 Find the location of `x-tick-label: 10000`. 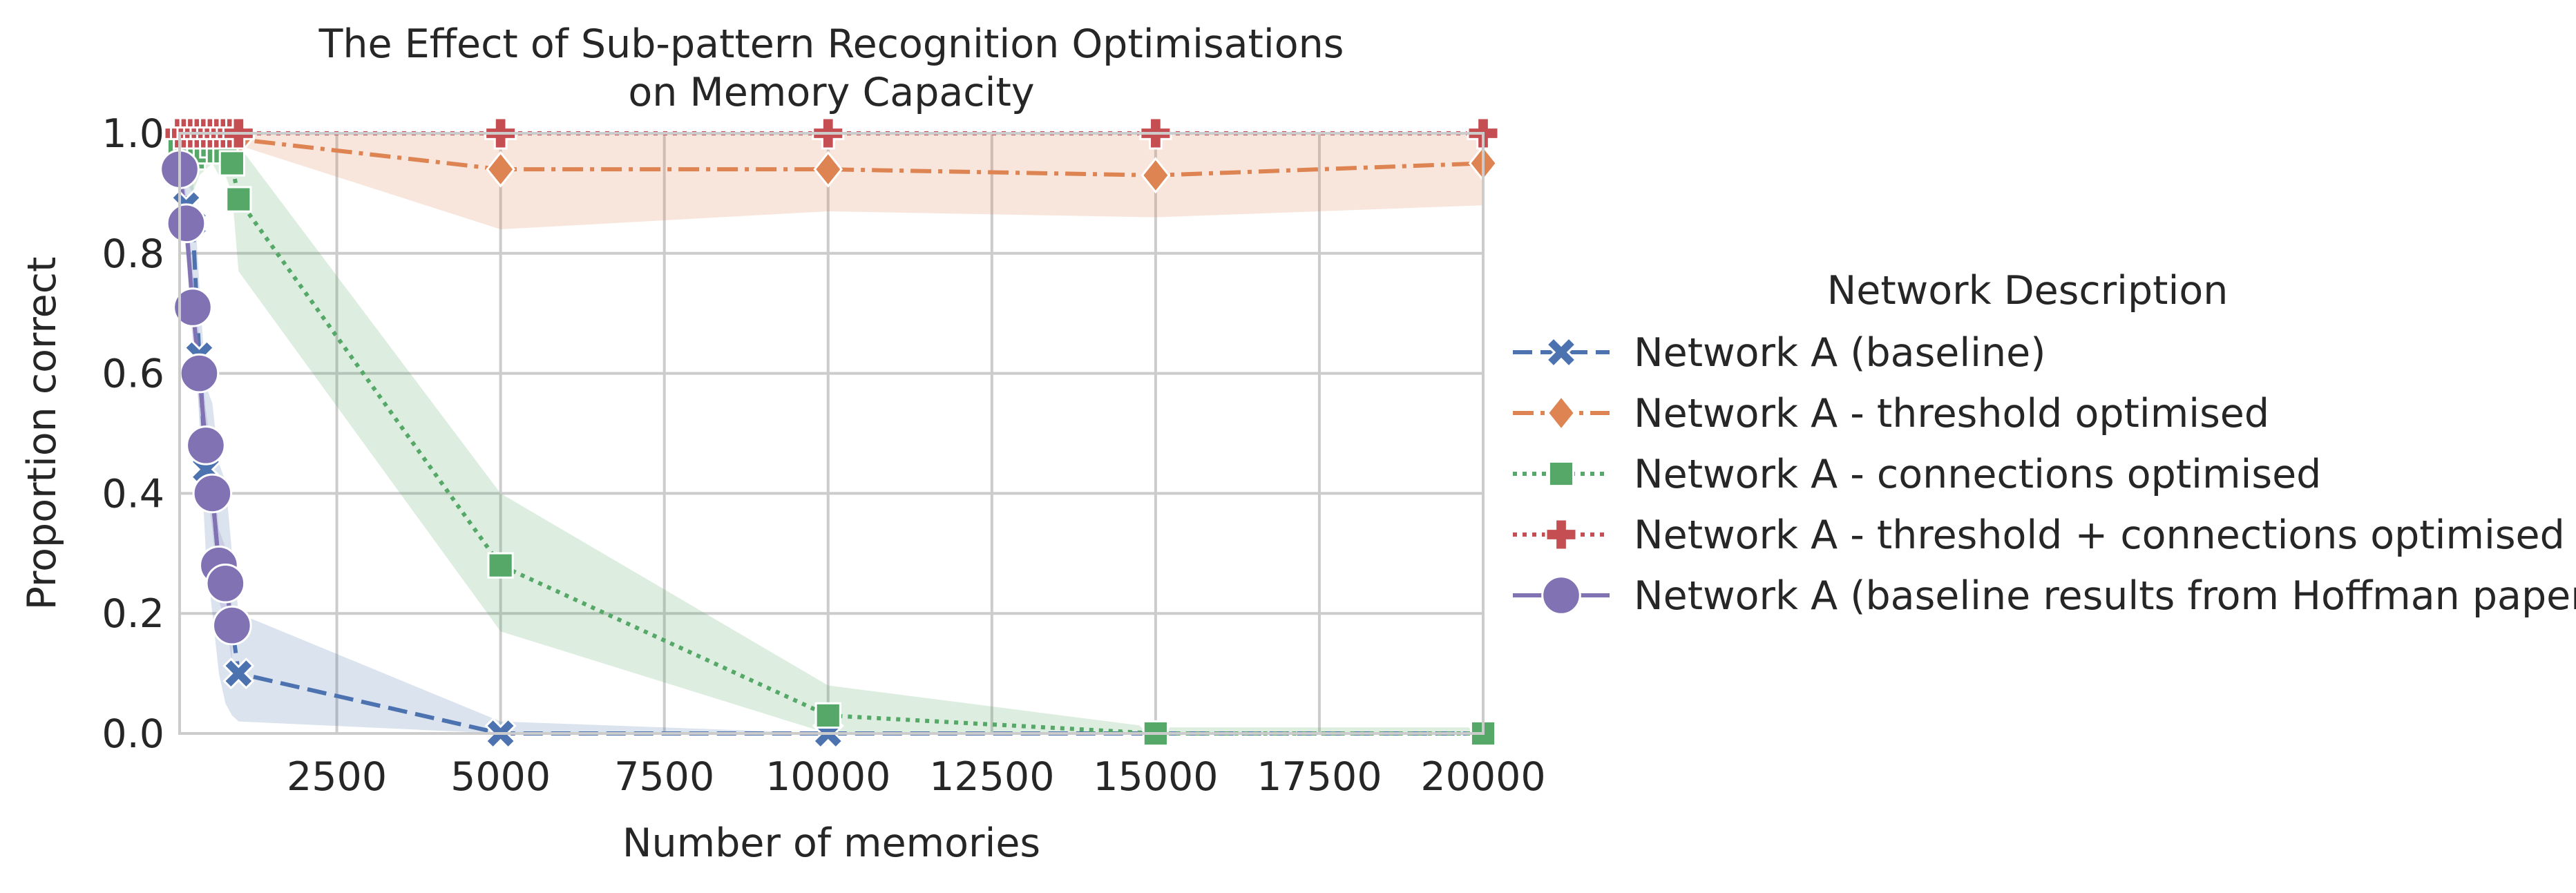

x-tick-label: 10000 is located at coordinates (827, 777).